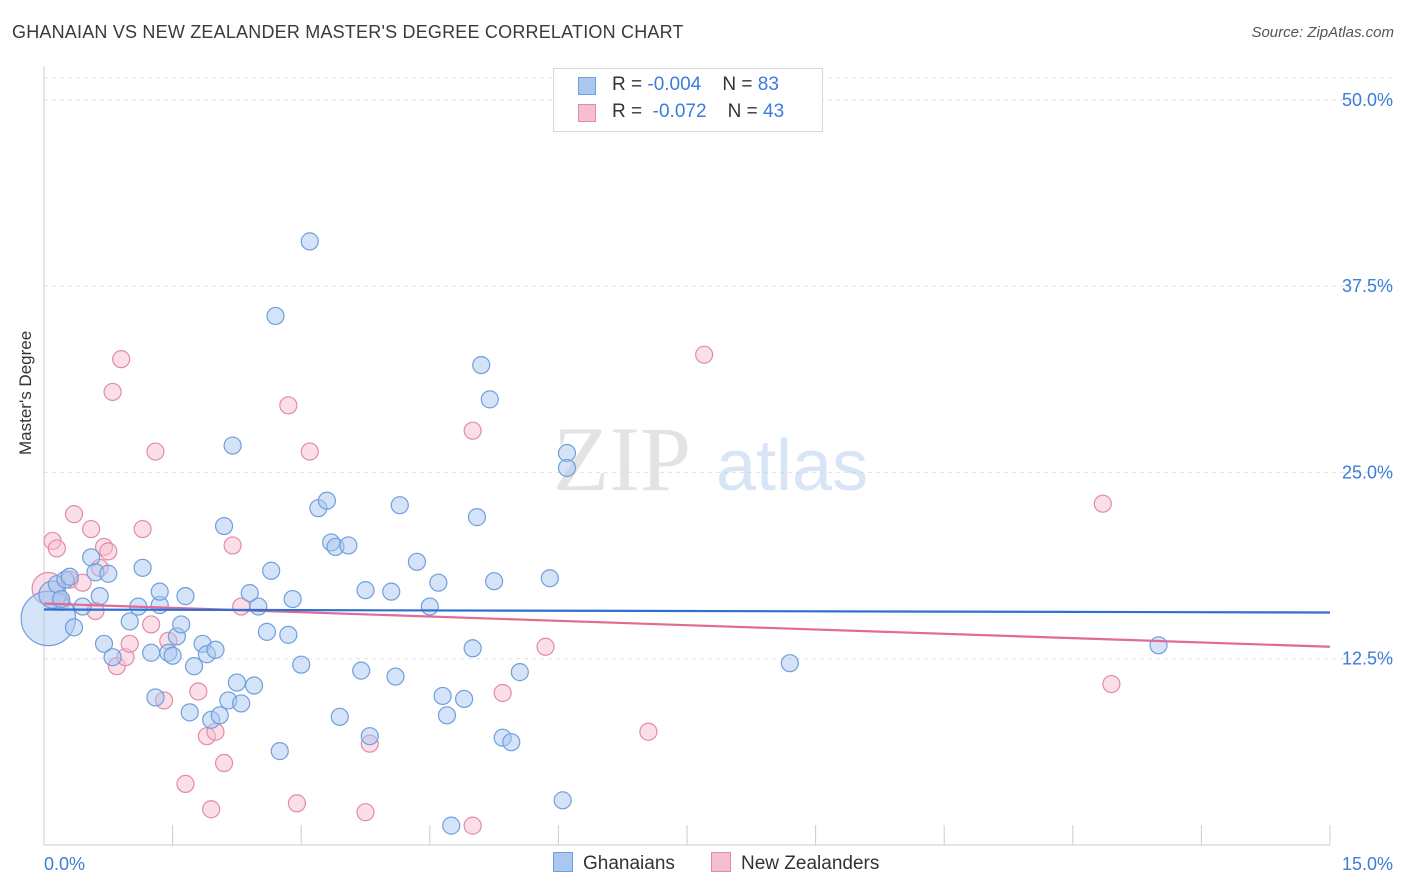 The width and height of the screenshot is (1406, 892). Describe the element at coordinates (687, 611) in the screenshot. I see `ghanaians-trend-line` at that location.